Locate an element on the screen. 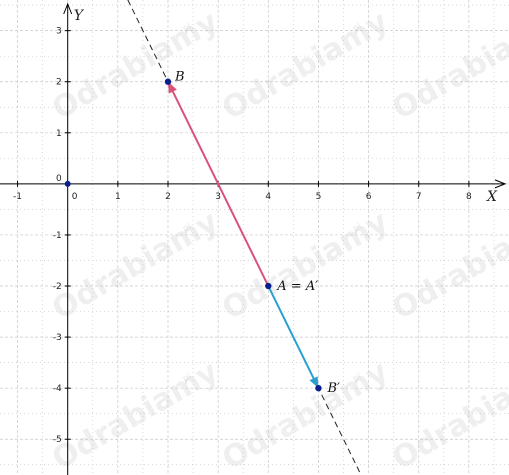 The image size is (509, 475). x-tick-label: -1 is located at coordinates (17, 197).